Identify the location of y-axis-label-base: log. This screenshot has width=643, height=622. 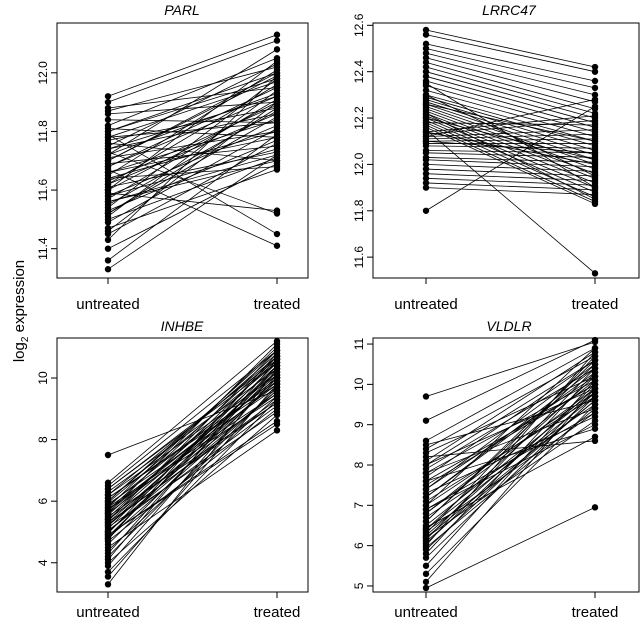
(19, 352).